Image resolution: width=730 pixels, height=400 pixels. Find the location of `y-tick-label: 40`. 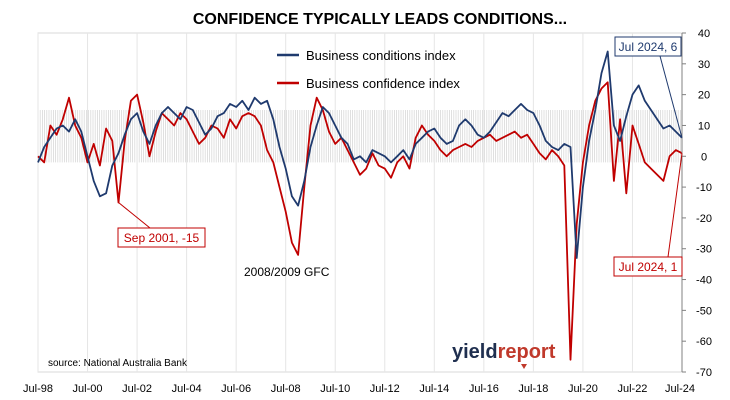

y-tick-label: 40 is located at coordinates (704, 34).